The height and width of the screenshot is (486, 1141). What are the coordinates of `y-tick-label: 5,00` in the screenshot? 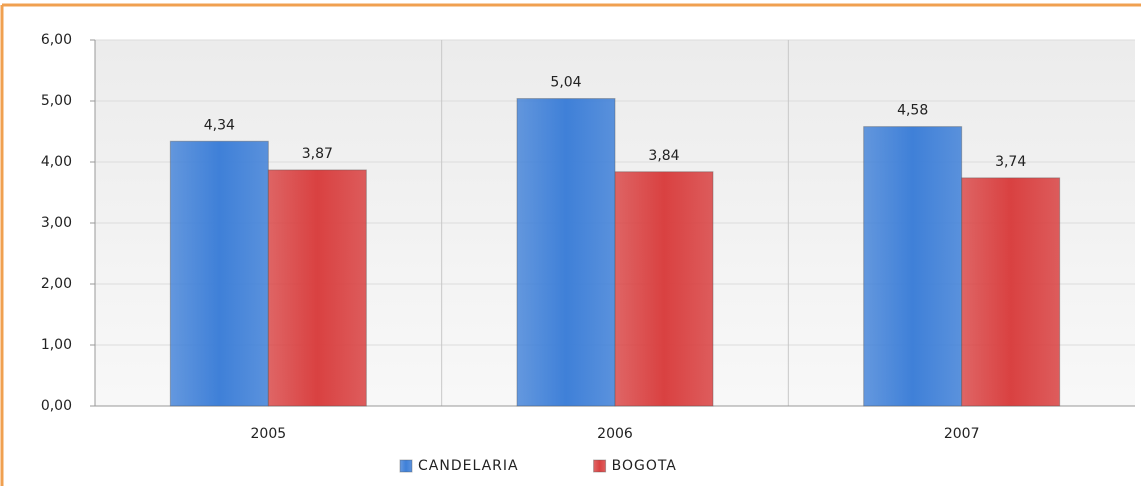 It's located at (56, 101).